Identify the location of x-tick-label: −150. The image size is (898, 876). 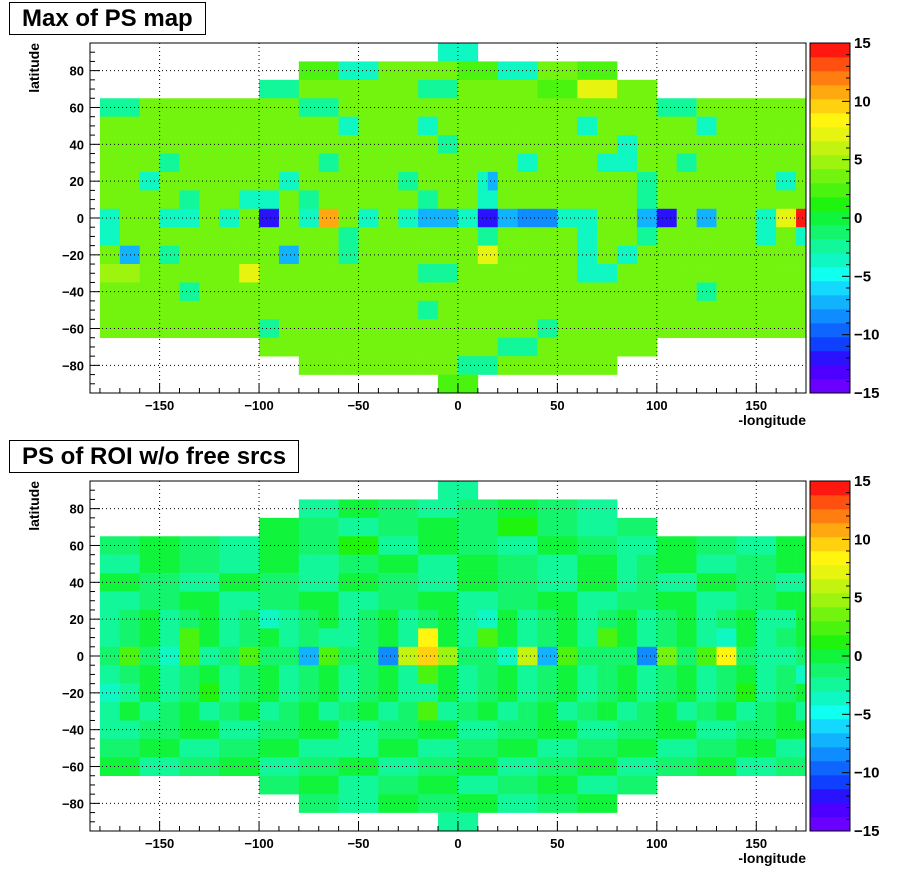
(159, 405).